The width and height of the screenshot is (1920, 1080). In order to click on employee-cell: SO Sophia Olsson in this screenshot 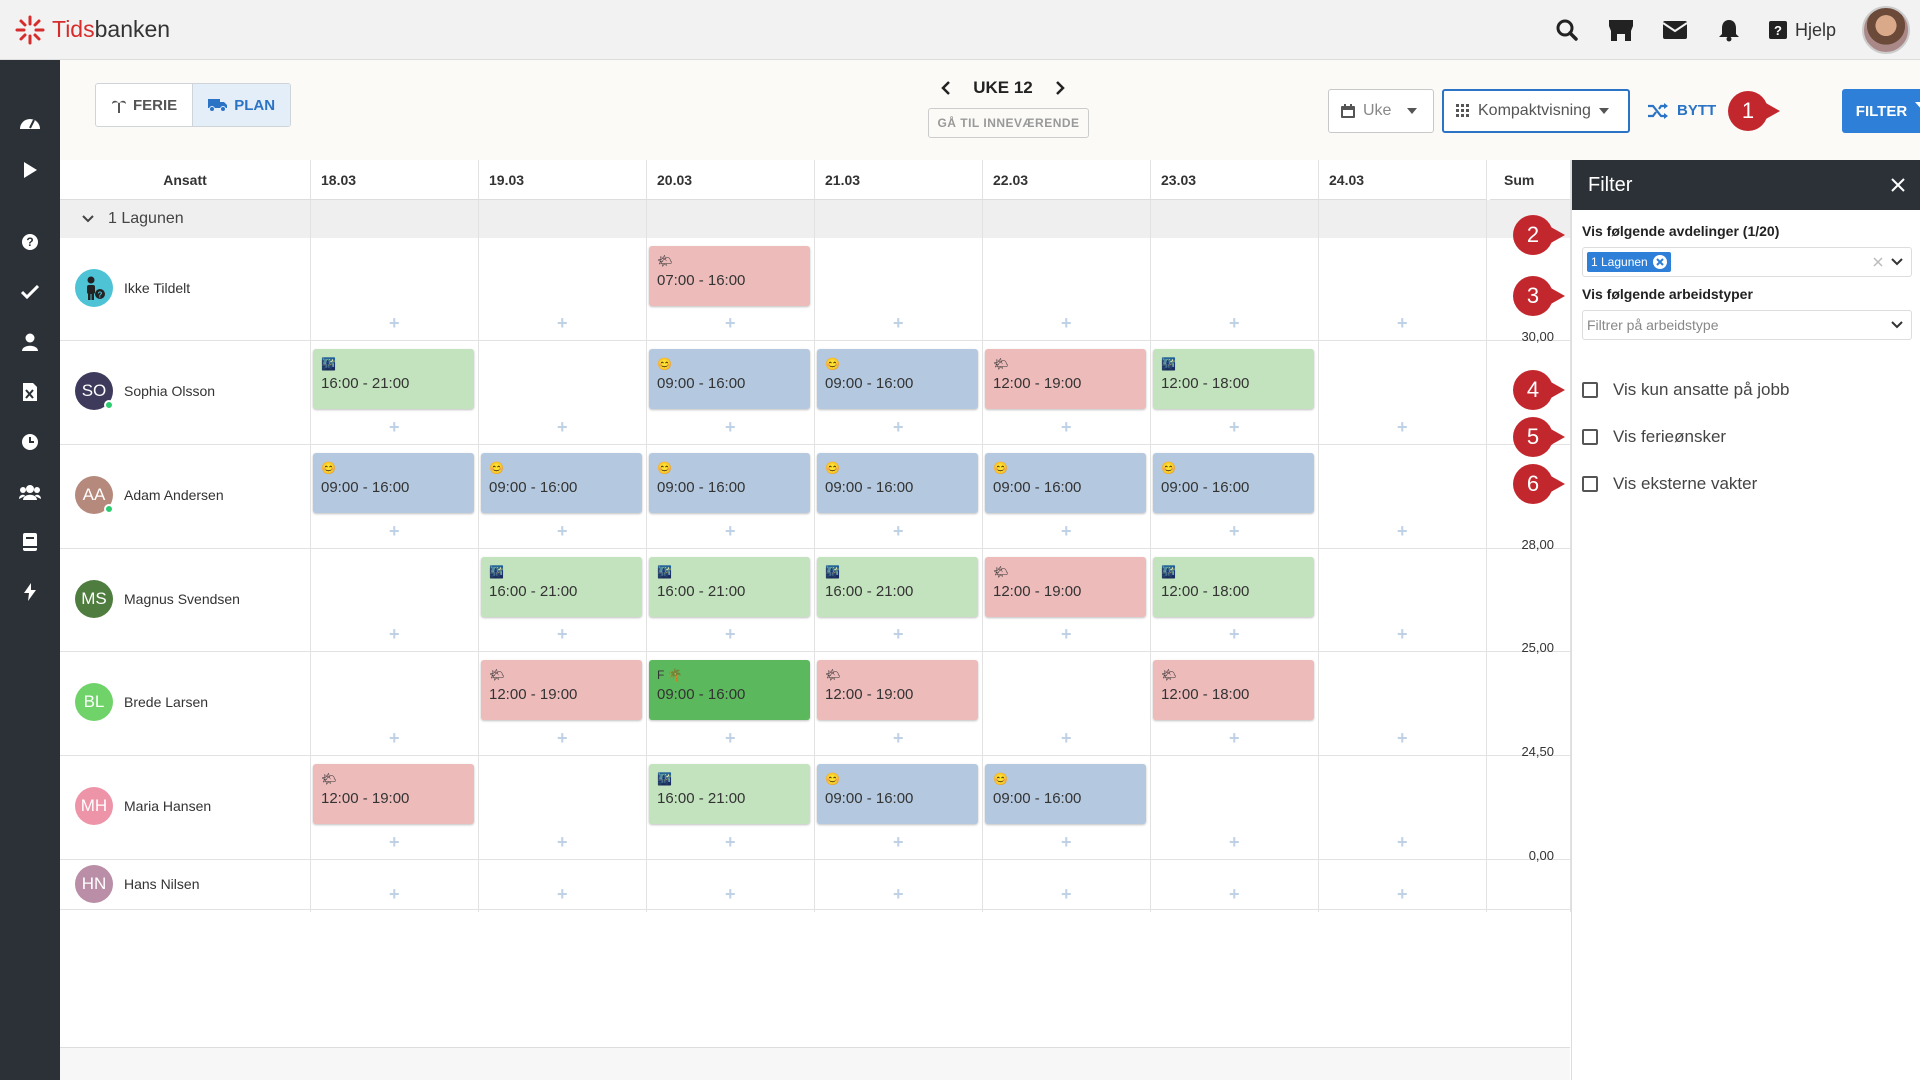, I will do `click(145, 391)`.